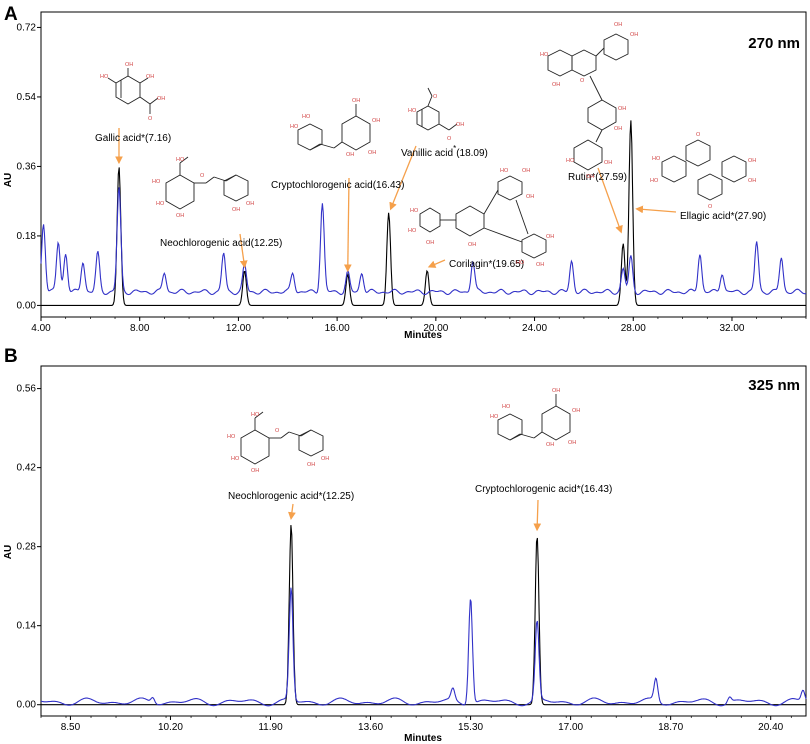 The image size is (810, 744). I want to click on x-tick-label: 24.00, so click(534, 328).